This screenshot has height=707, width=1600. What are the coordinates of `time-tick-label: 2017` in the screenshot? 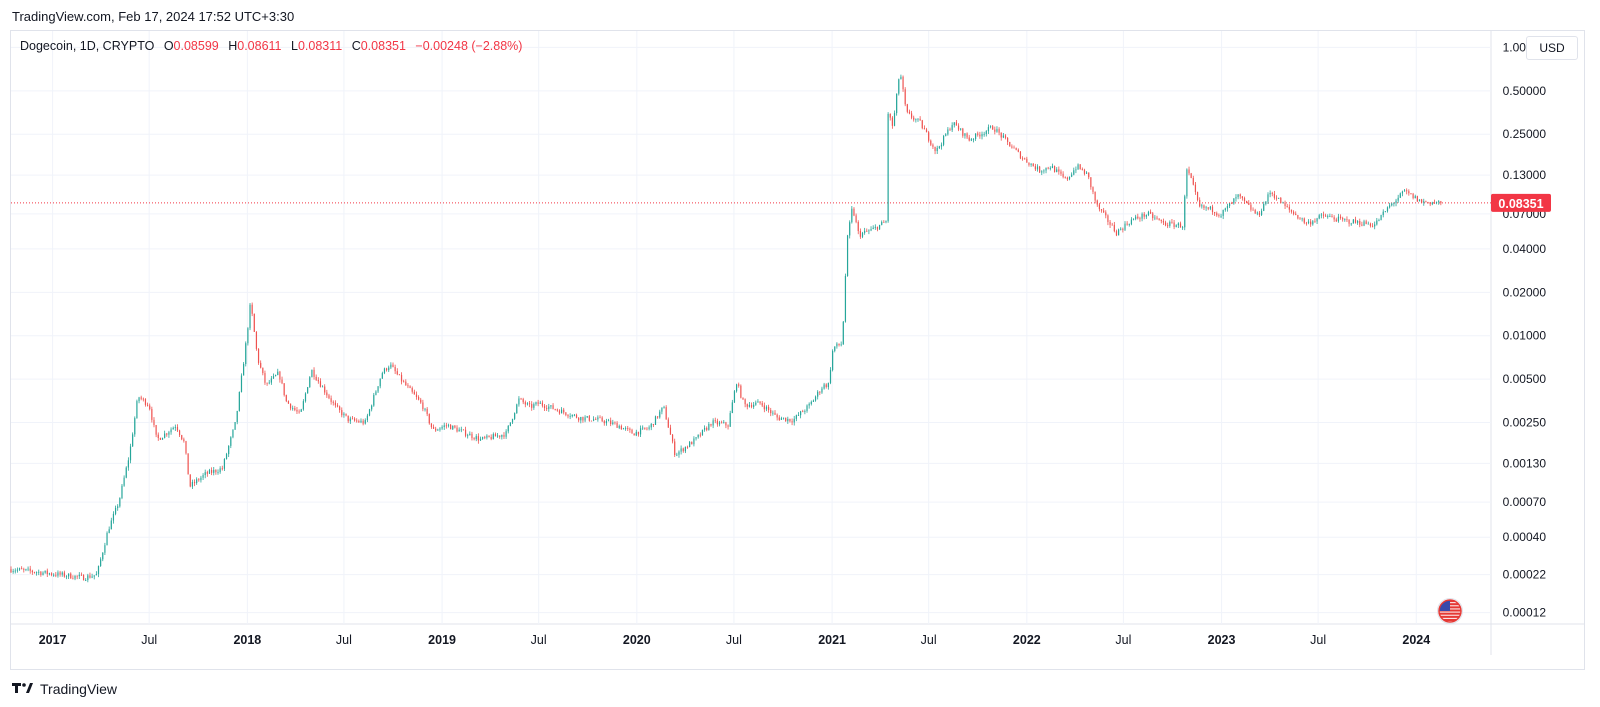 It's located at (53, 640).